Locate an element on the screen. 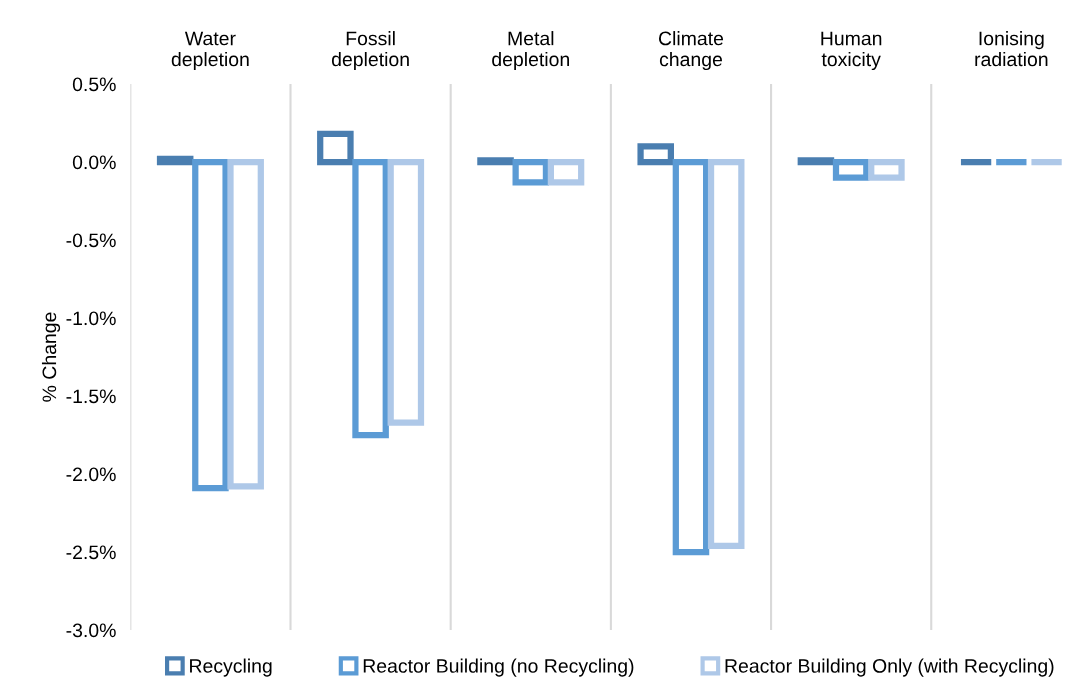  x-tick-label: Metal depletion is located at coordinates (530, 51).